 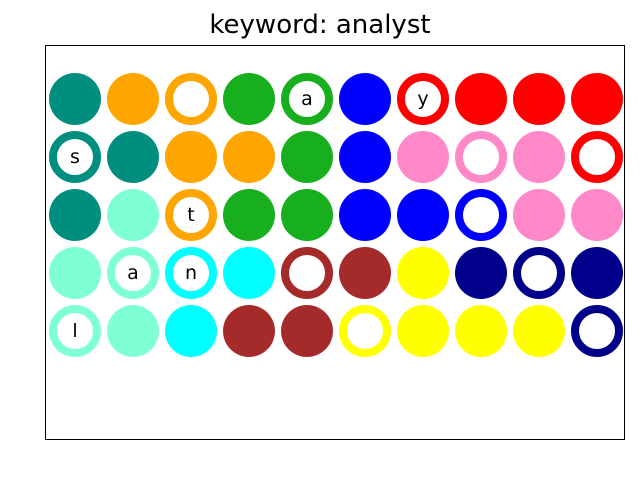 I want to click on ring-tile: l, so click(x=75, y=331).